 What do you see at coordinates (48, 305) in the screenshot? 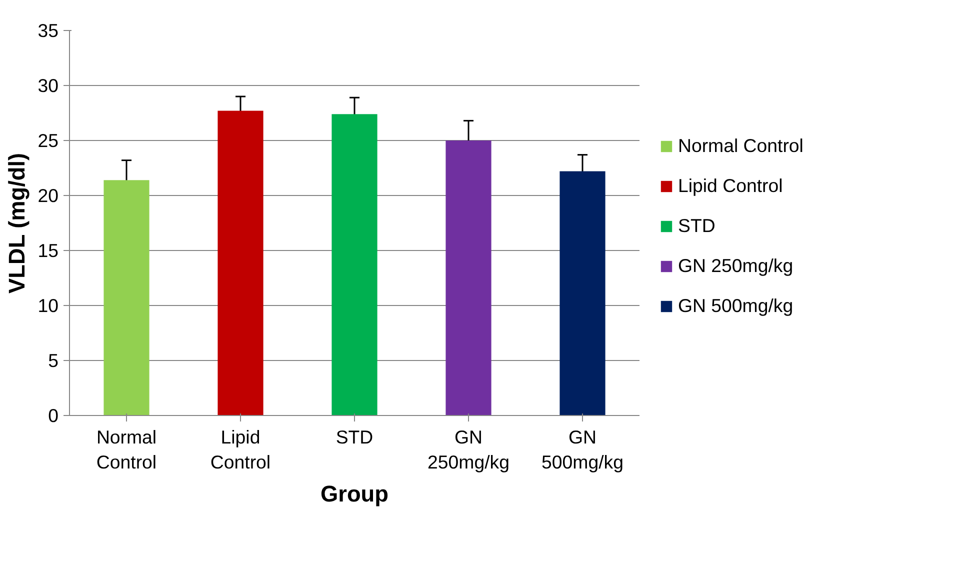
I see `y-tick-label: 10` at bounding box center [48, 305].